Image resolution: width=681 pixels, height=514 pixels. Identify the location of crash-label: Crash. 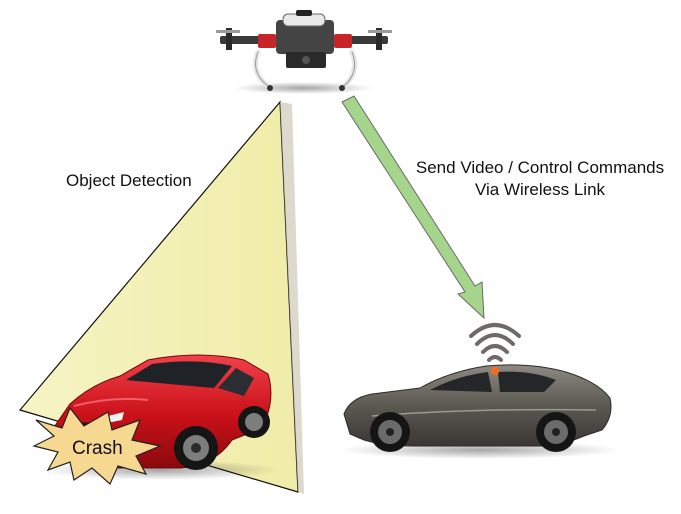
(97, 448).